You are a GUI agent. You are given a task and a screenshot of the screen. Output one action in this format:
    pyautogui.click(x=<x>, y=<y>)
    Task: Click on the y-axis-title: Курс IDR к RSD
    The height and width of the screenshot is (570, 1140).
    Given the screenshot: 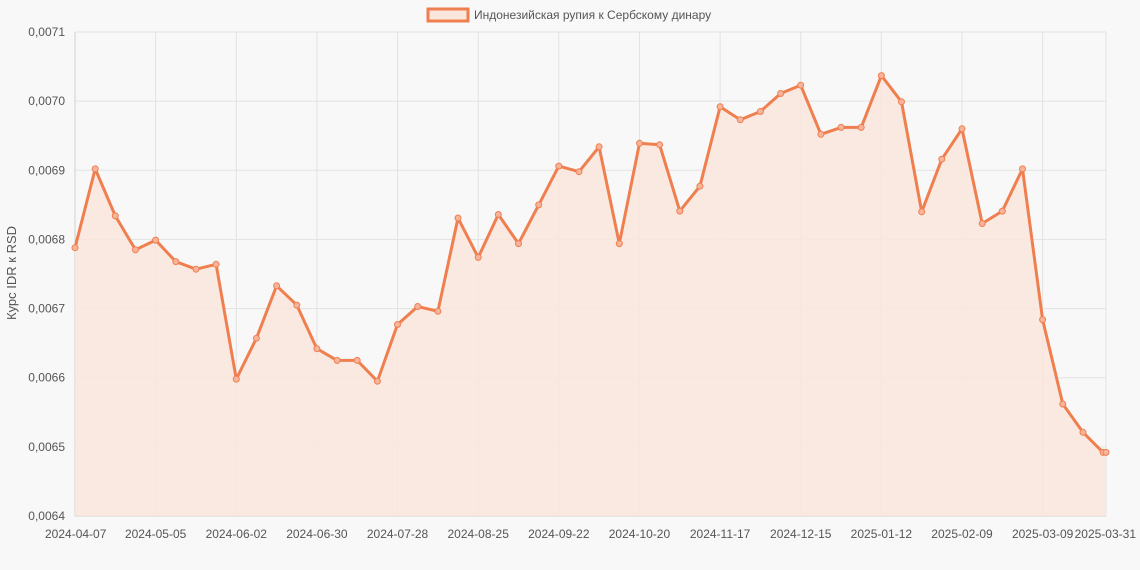 What is the action you would take?
    pyautogui.click(x=11, y=273)
    